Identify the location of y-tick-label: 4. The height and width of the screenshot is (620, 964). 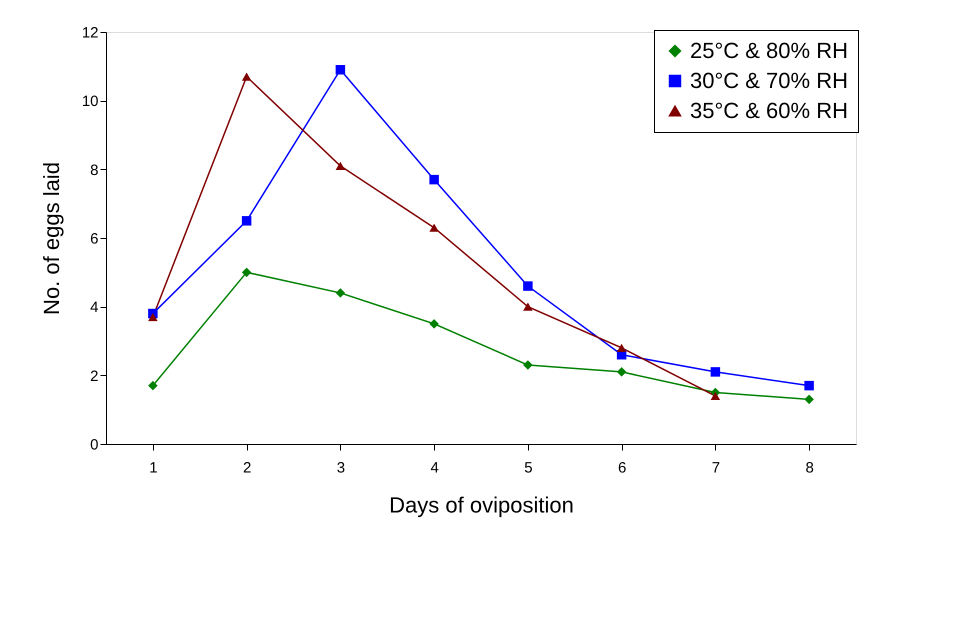
(94, 307).